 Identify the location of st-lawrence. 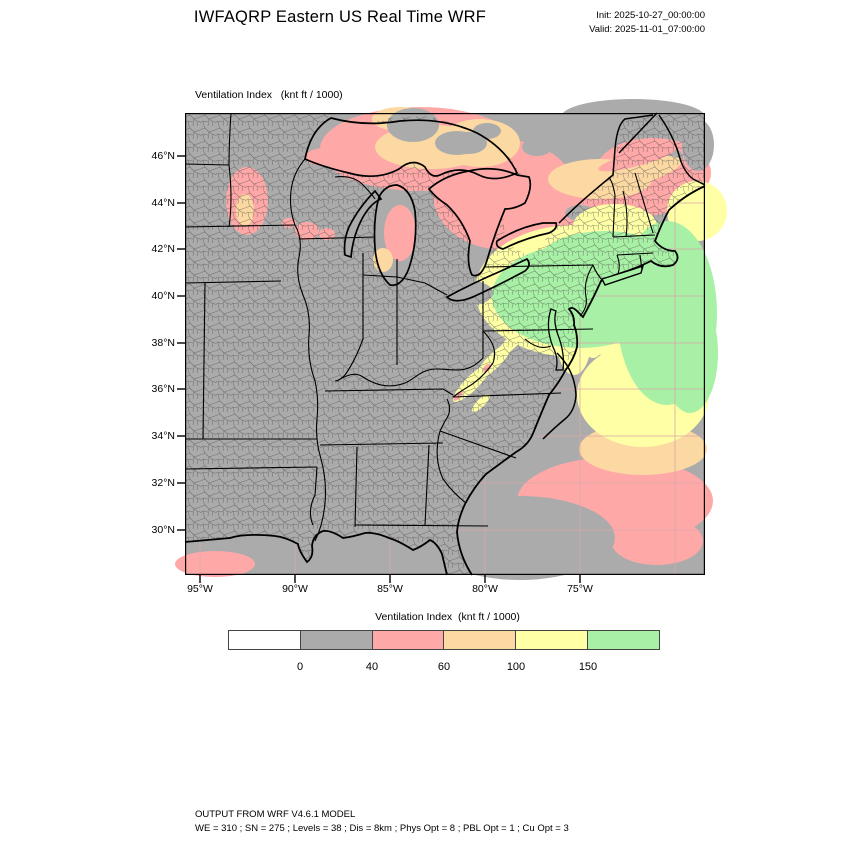
(638, 133).